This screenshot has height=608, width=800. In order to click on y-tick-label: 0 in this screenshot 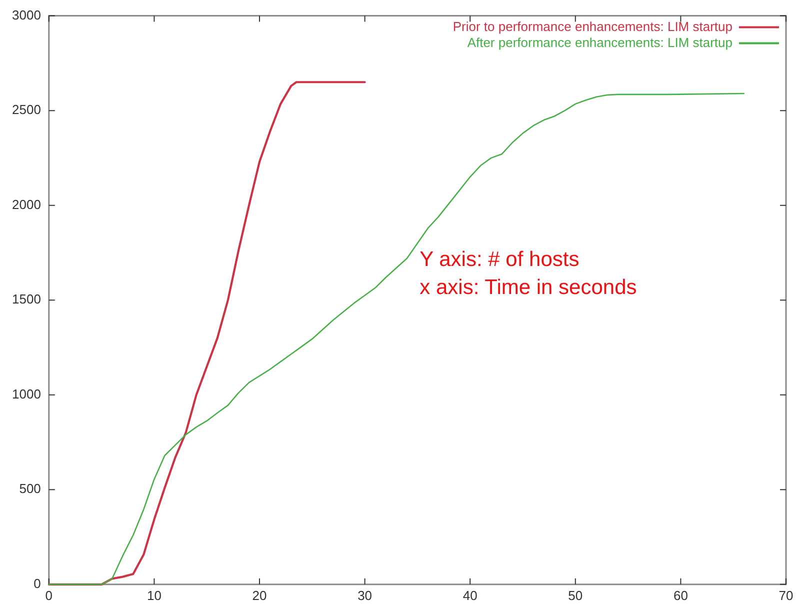, I will do `click(37, 583)`.